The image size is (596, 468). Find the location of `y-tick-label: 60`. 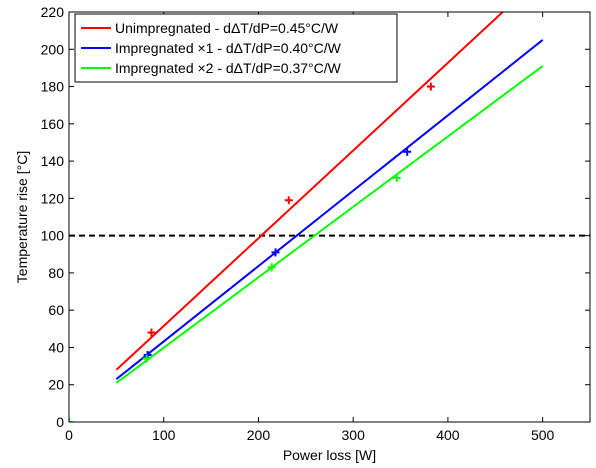

y-tick-label: 60 is located at coordinates (56, 310).